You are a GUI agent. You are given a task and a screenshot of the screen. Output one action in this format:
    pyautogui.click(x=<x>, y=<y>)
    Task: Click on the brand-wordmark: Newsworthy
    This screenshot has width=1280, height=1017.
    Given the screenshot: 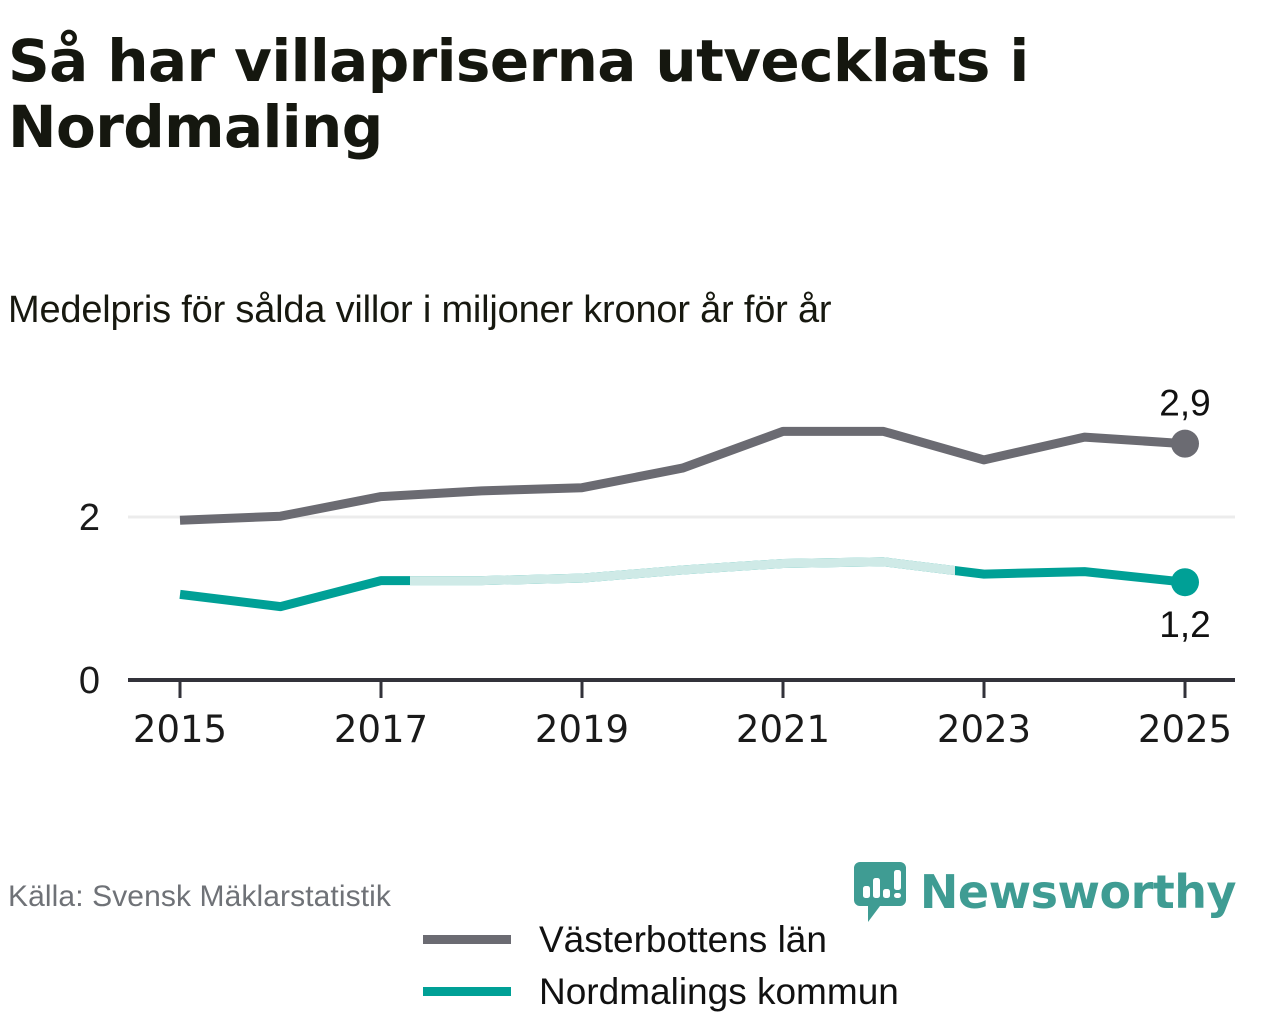 What is the action you would take?
    pyautogui.click(x=1078, y=892)
    